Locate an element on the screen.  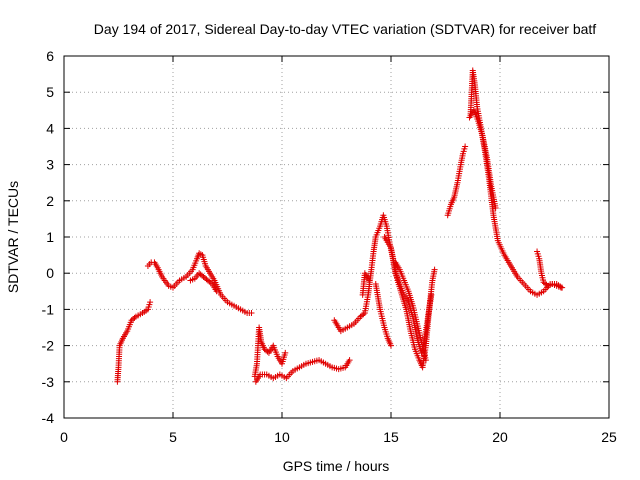
x-tick-label: 15 is located at coordinates (391, 437).